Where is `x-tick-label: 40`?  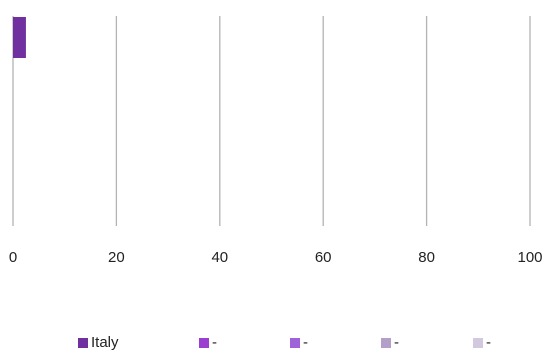
x-tick-label: 40 is located at coordinates (219, 257).